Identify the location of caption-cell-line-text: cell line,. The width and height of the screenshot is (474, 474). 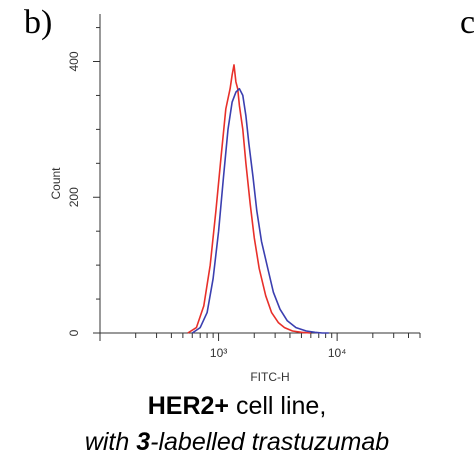
(278, 406).